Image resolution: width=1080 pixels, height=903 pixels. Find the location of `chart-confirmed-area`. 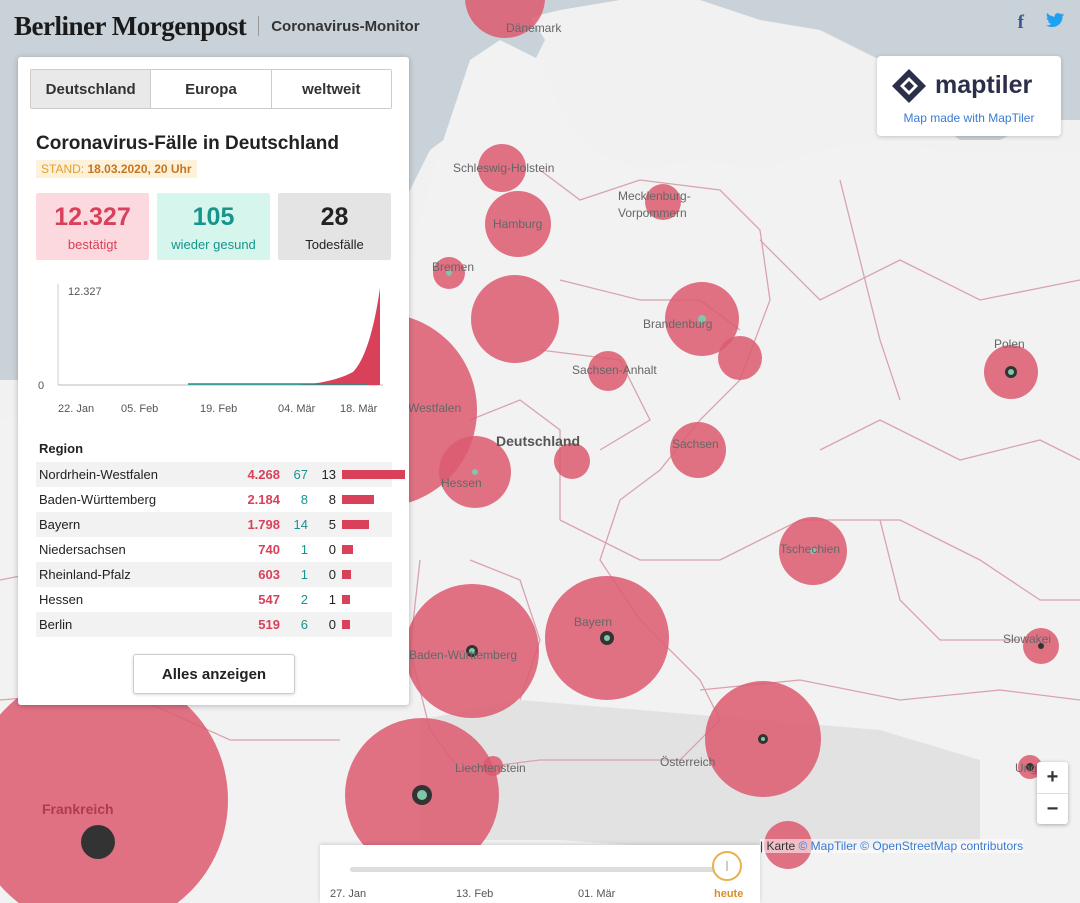

chart-confirmed-area is located at coordinates (219, 336).